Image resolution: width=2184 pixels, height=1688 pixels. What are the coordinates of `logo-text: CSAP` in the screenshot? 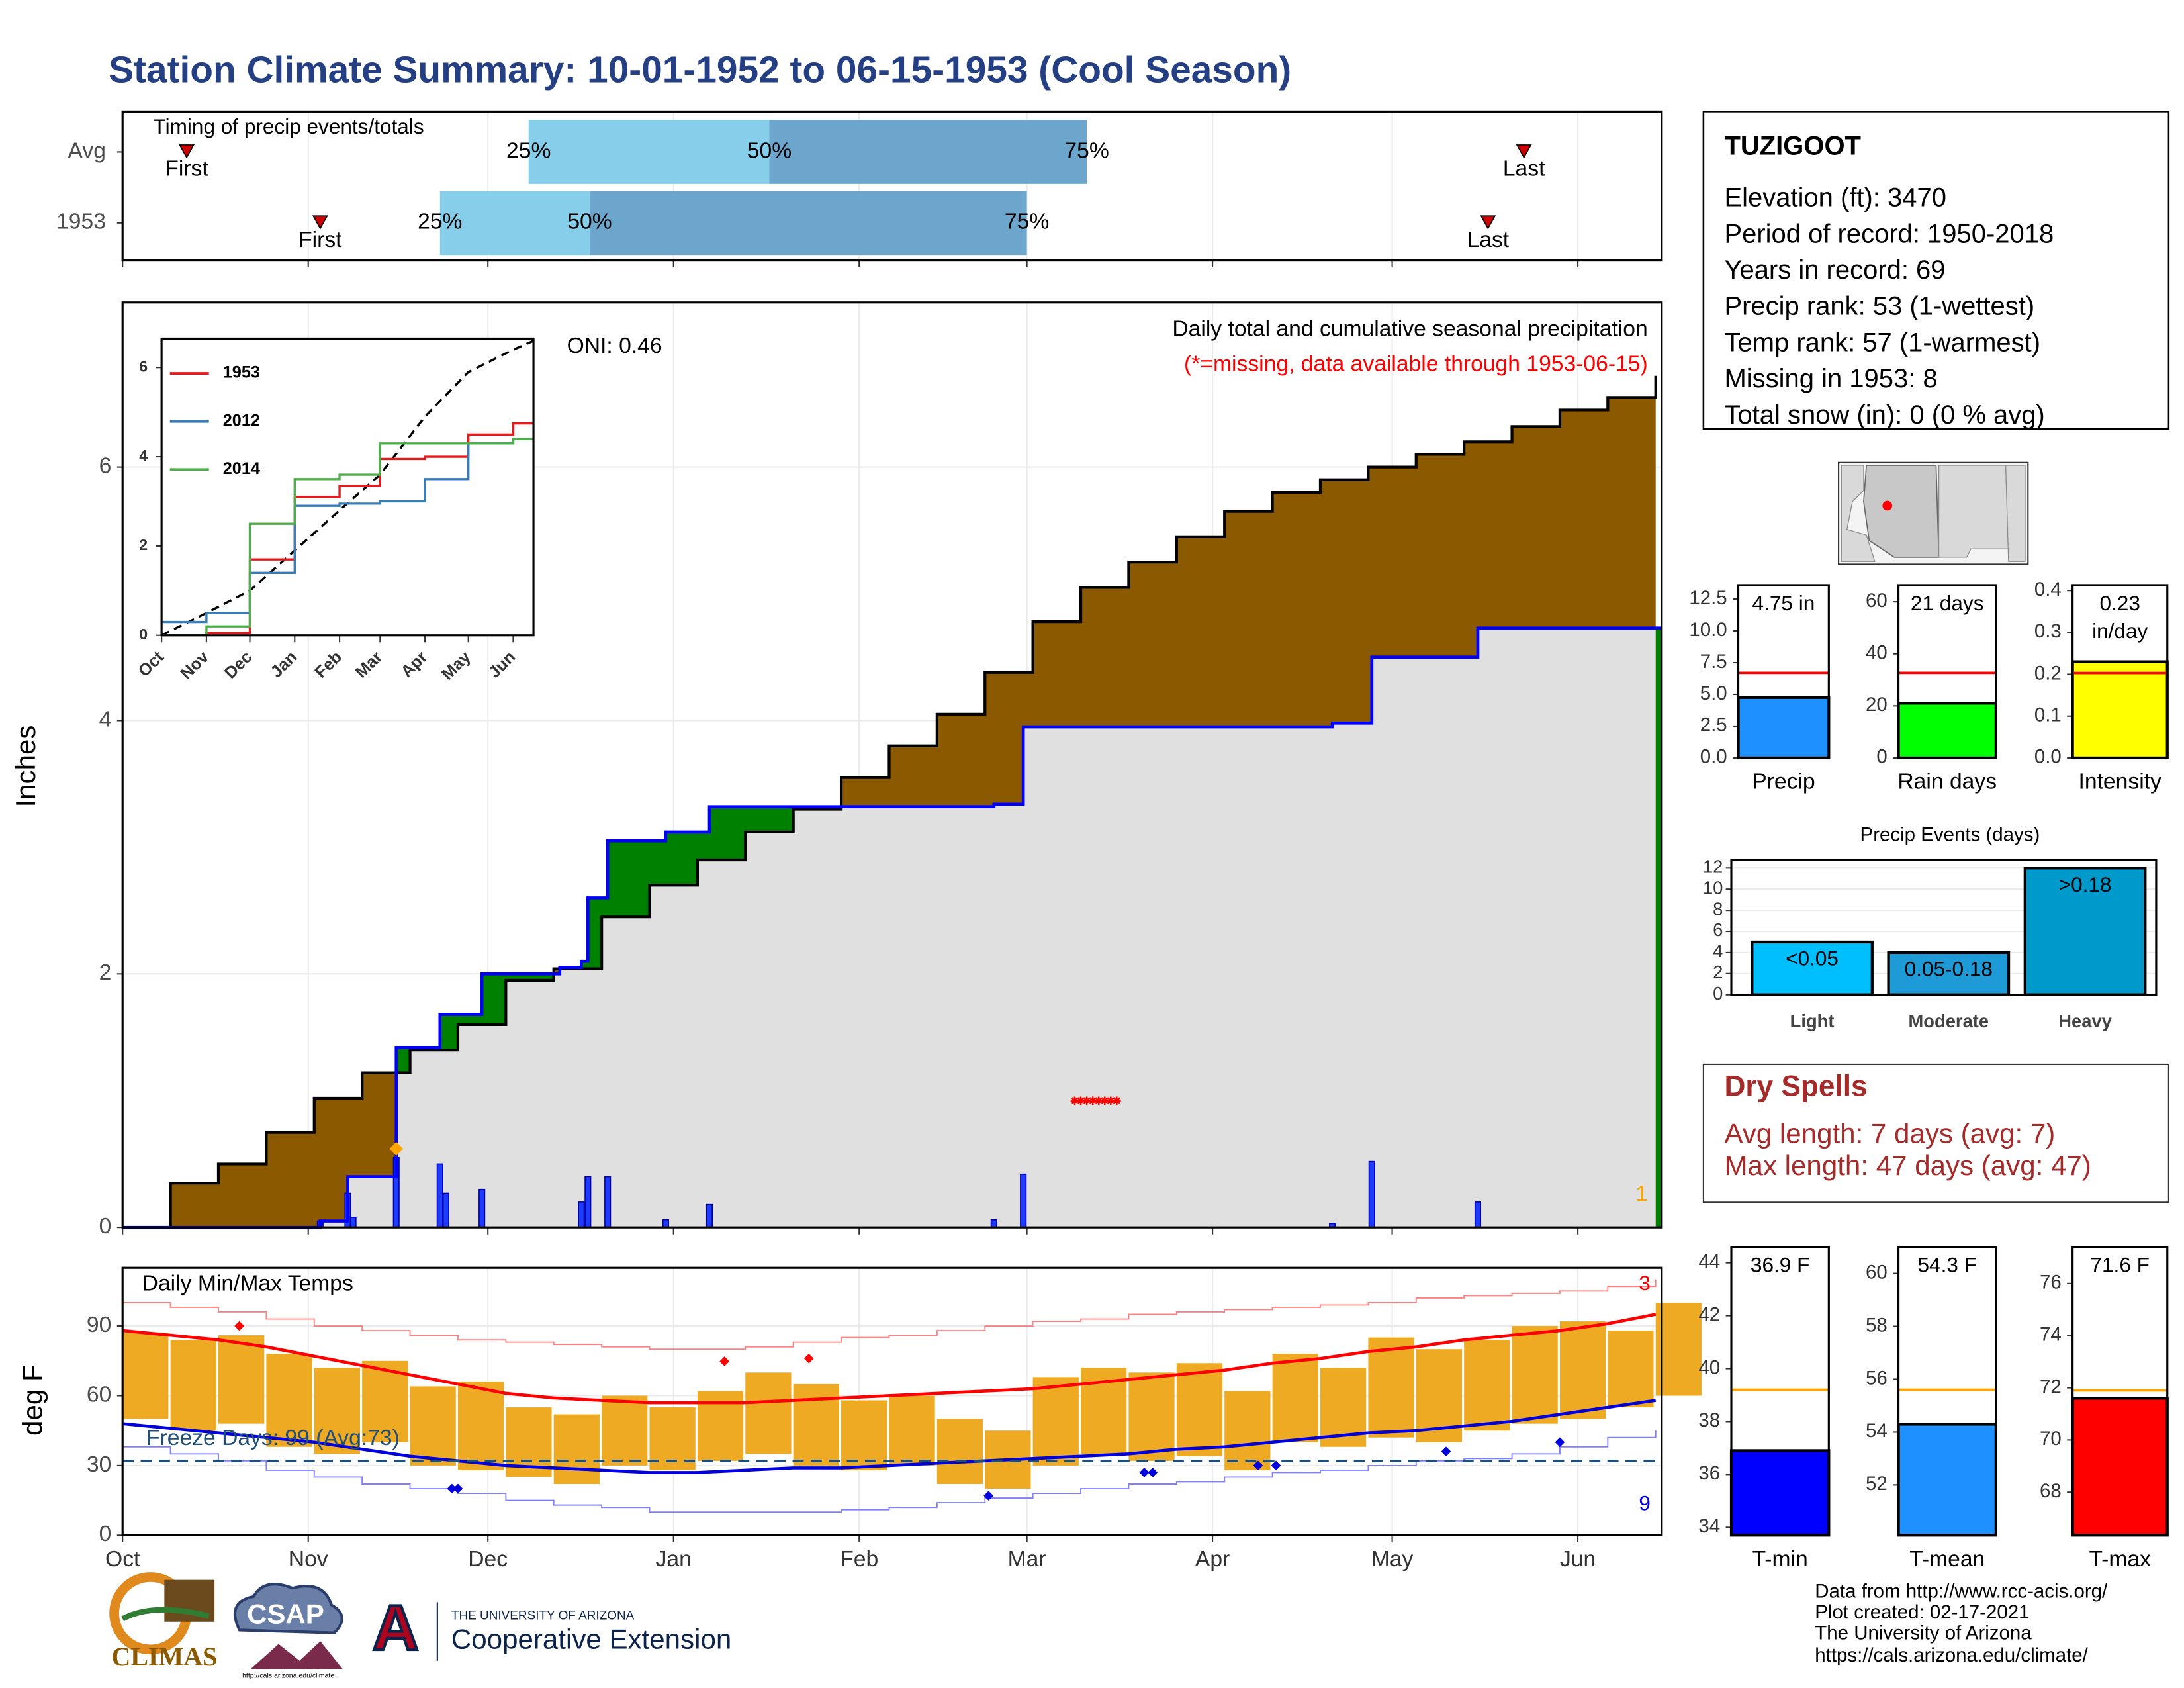 It's located at (285, 1614).